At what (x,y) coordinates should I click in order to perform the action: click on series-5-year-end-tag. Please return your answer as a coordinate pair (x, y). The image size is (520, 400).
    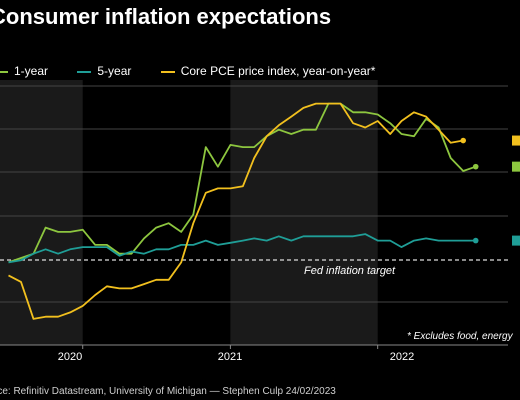
    Looking at the image, I should click on (516, 240).